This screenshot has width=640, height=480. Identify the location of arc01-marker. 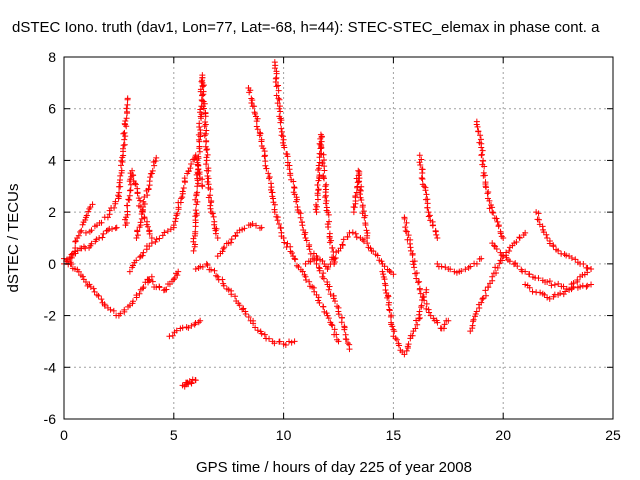
(112, 228).